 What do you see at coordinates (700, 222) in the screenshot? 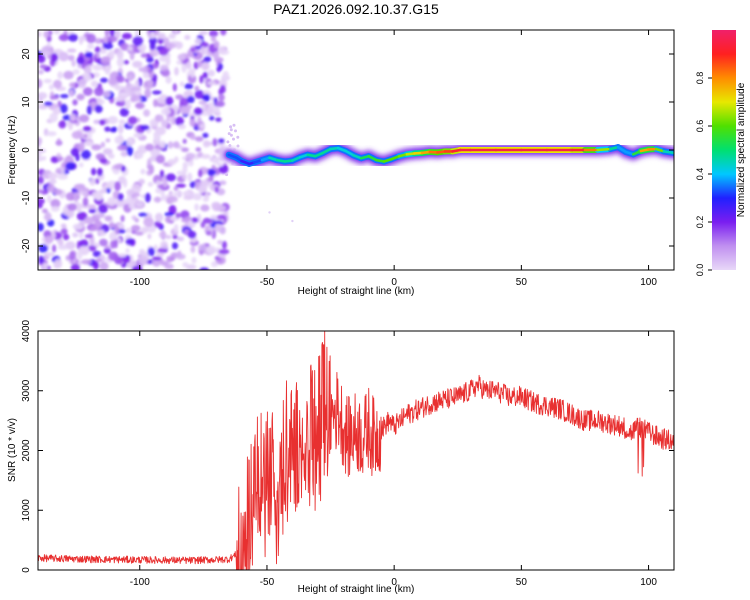
I see `colorbar-tick-label: 0.2` at bounding box center [700, 222].